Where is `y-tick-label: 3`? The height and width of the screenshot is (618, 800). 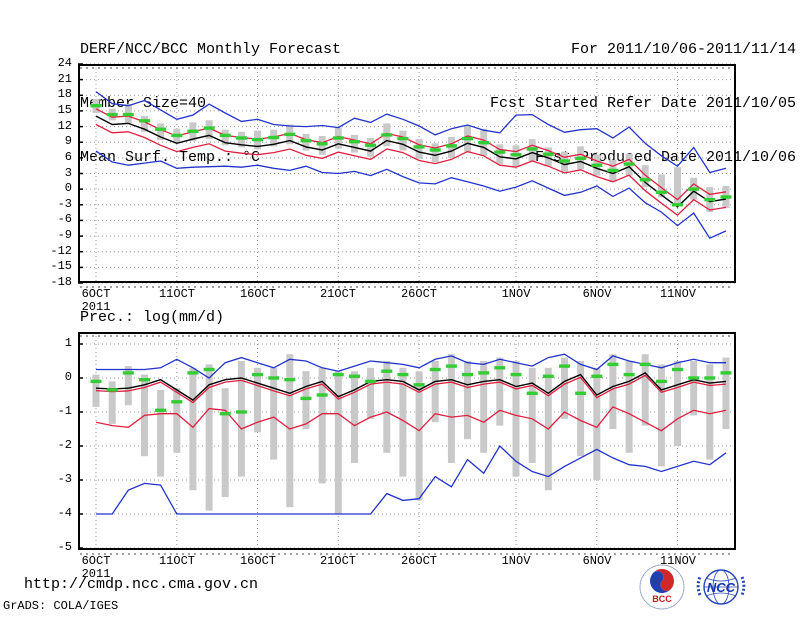 y-tick-label: 3 is located at coordinates (68, 173).